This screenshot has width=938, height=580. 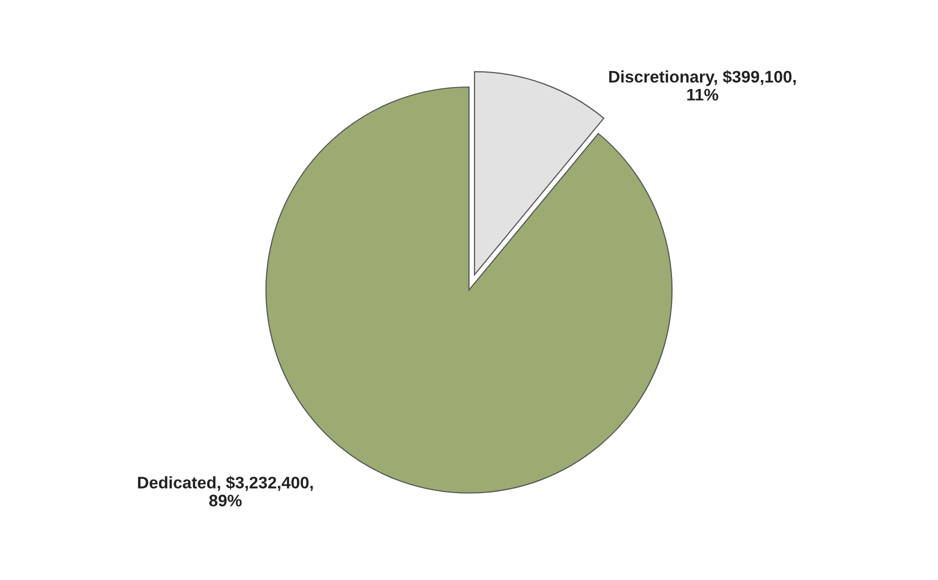 I want to click on slice-label: Dedicated, $3,232,400, 89%, so click(x=225, y=491).